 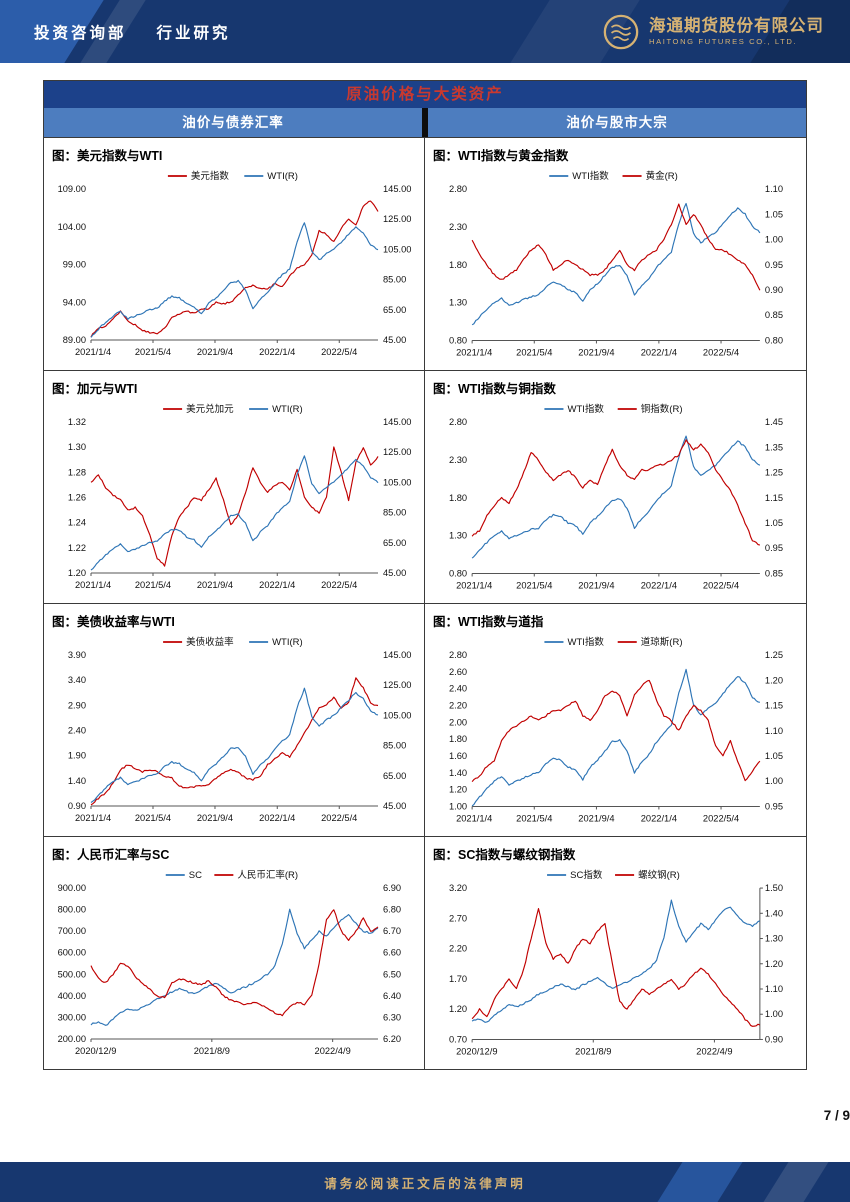 What do you see at coordinates (80, 33) in the screenshot?
I see `header-dept: 投资咨询部` at bounding box center [80, 33].